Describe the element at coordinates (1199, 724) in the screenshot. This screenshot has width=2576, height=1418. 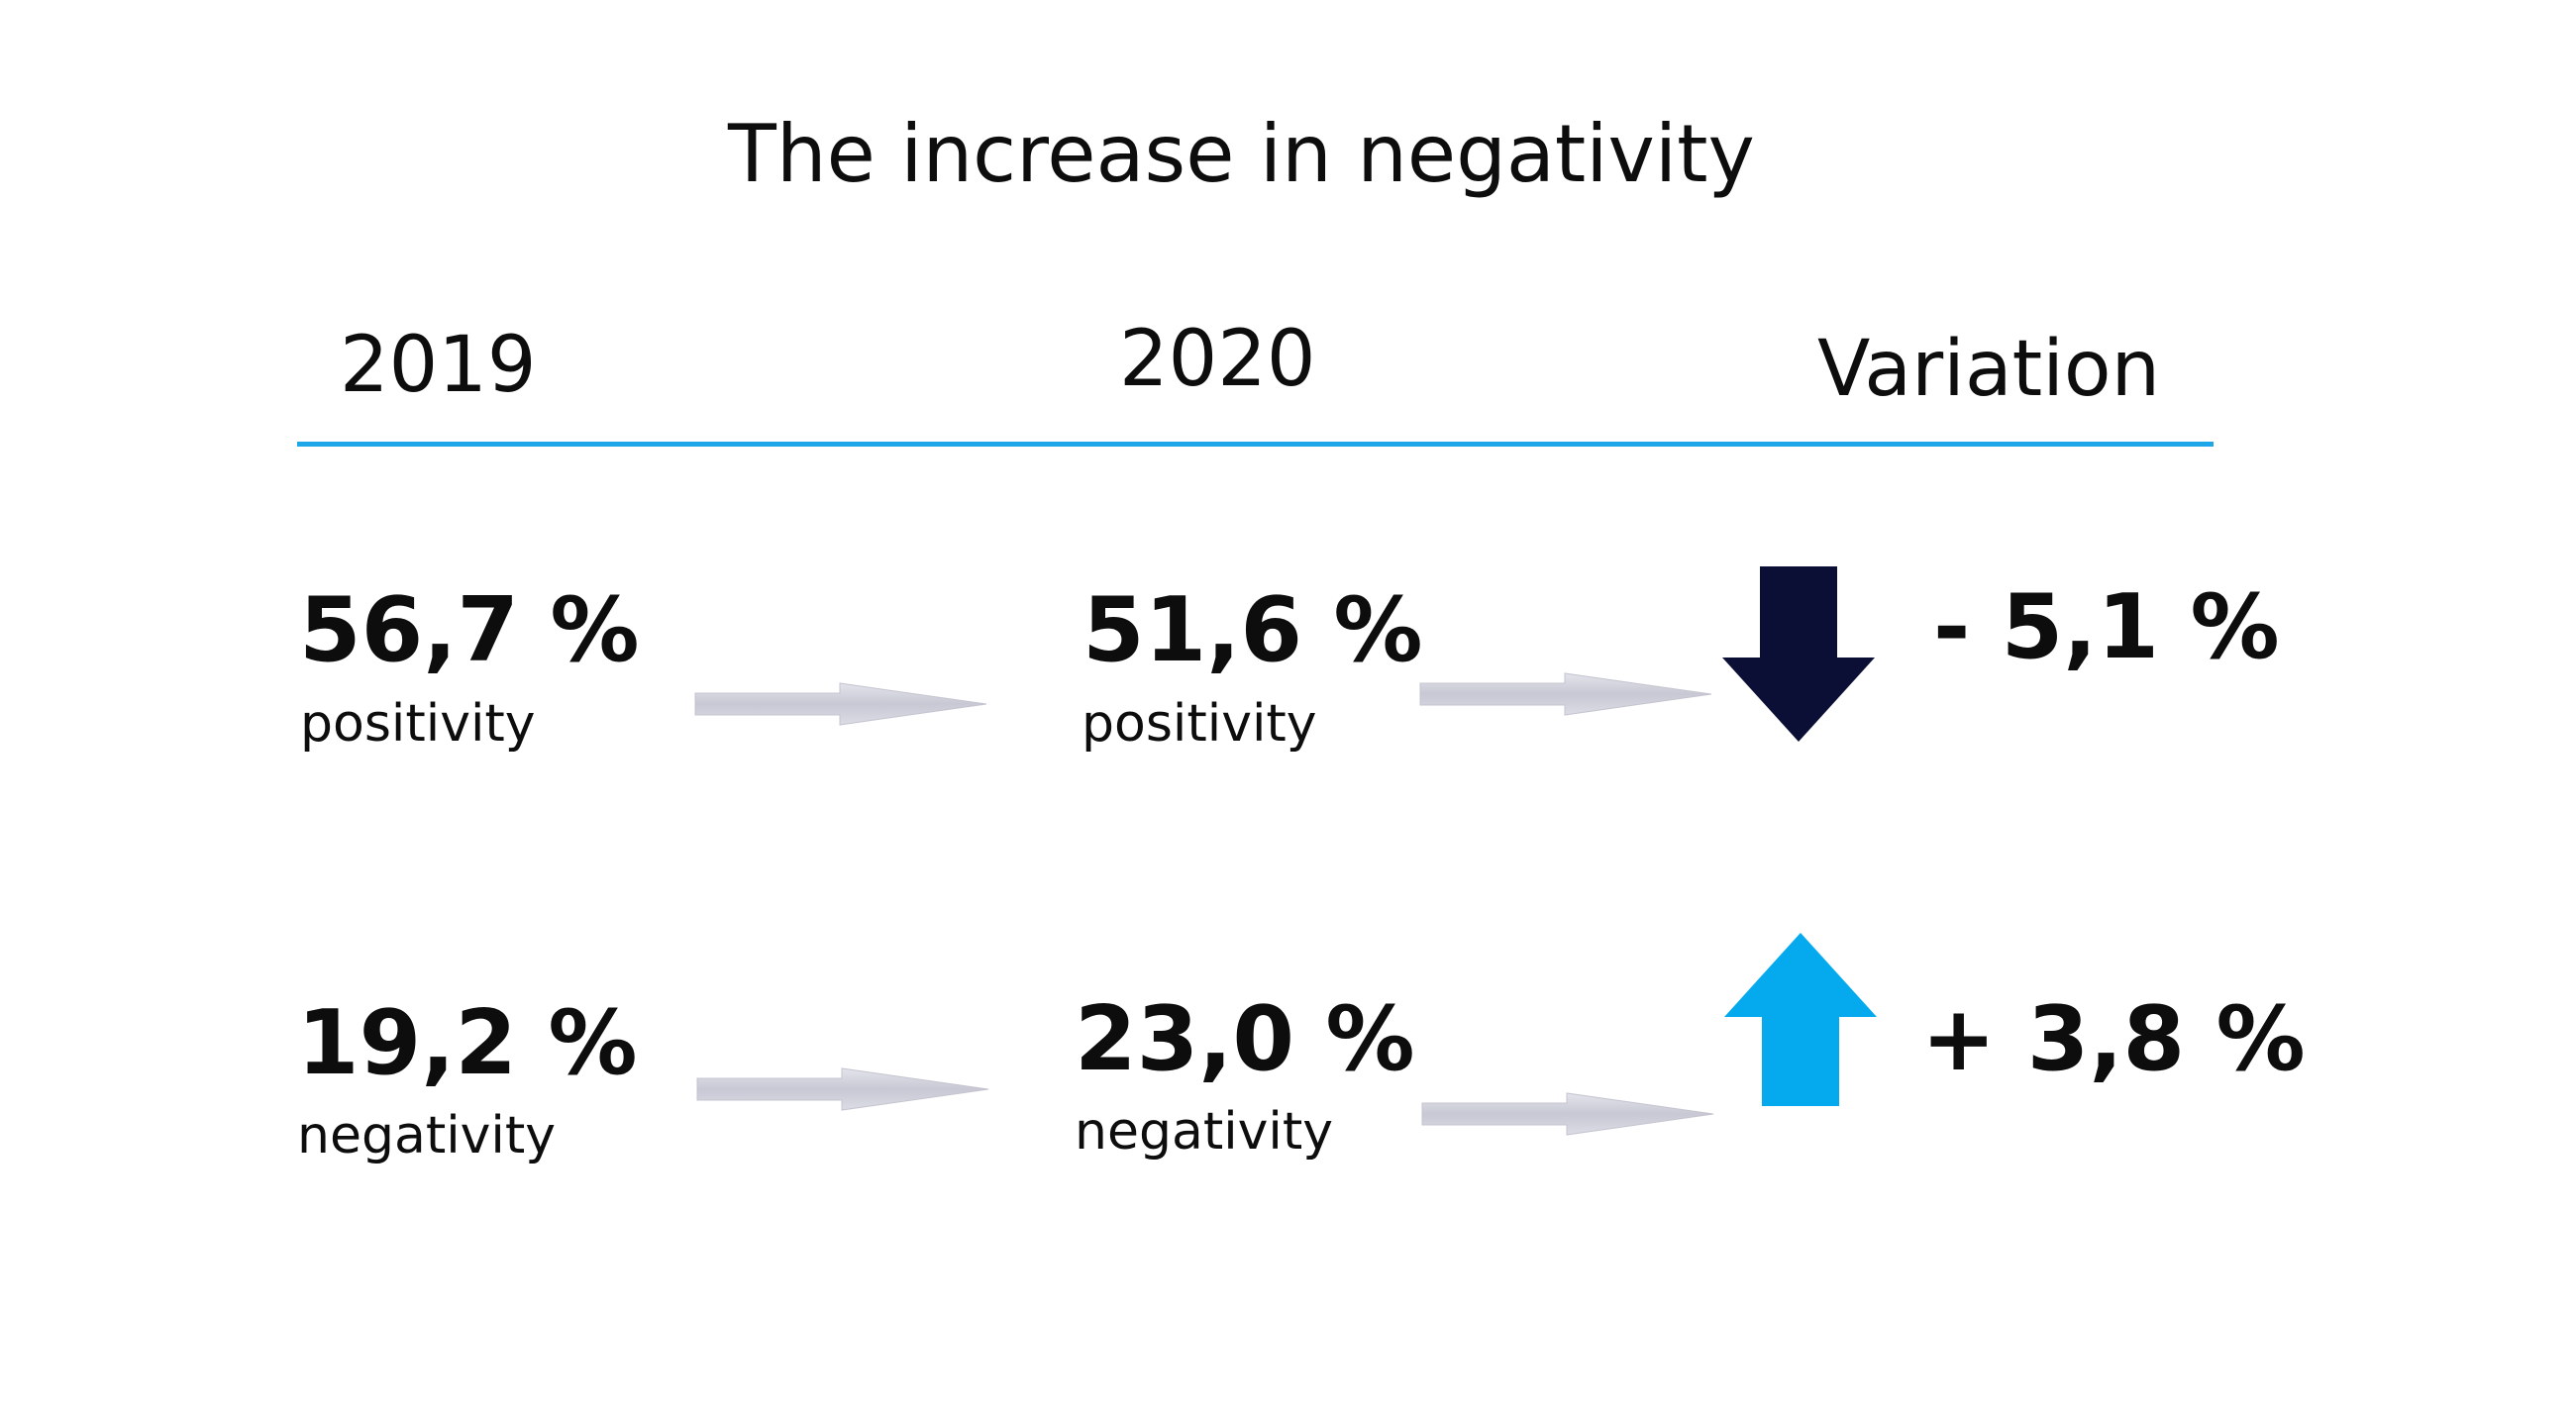
I see `positivity-2020-label: positivity` at that location.